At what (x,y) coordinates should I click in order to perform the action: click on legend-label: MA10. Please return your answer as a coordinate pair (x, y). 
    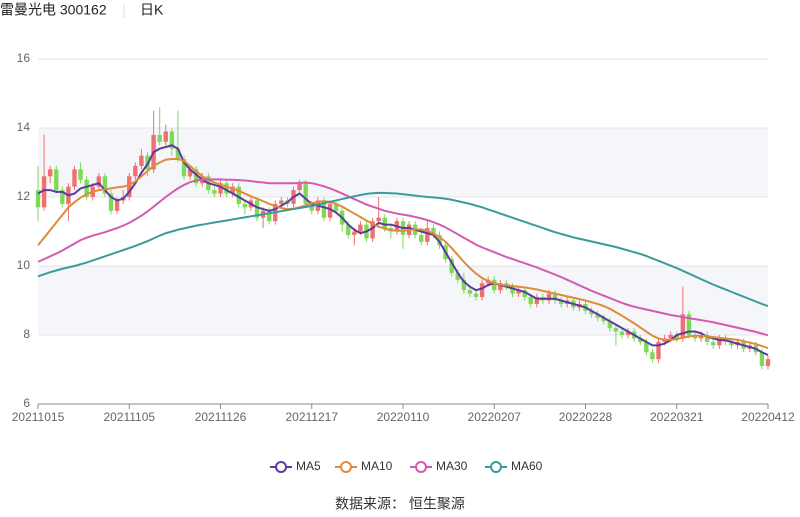
    Looking at the image, I should click on (377, 466).